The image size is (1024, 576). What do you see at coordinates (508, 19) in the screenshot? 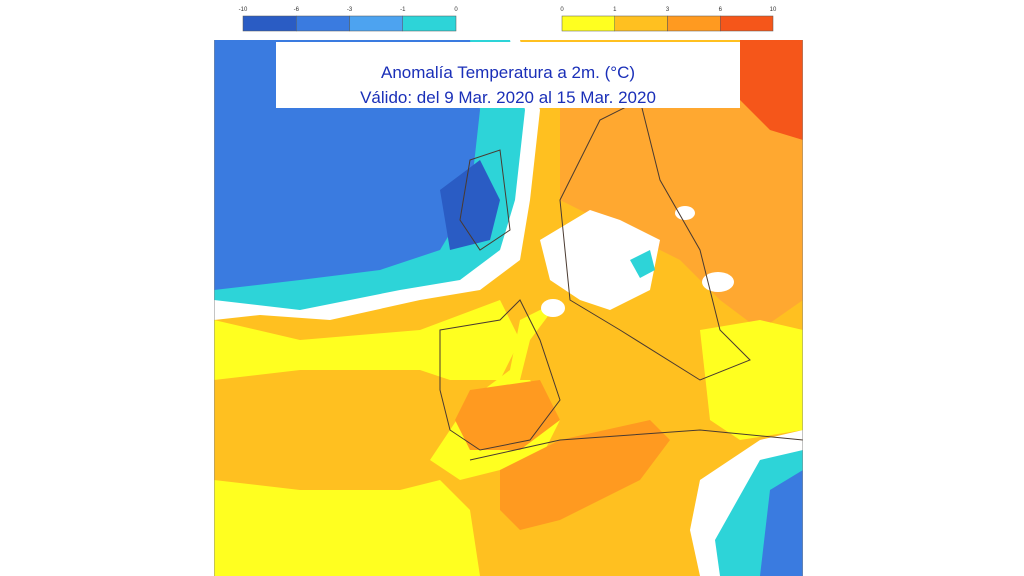
I see `legend: -10 -6 -3 -1 0 0 1 3 6 10` at bounding box center [508, 19].